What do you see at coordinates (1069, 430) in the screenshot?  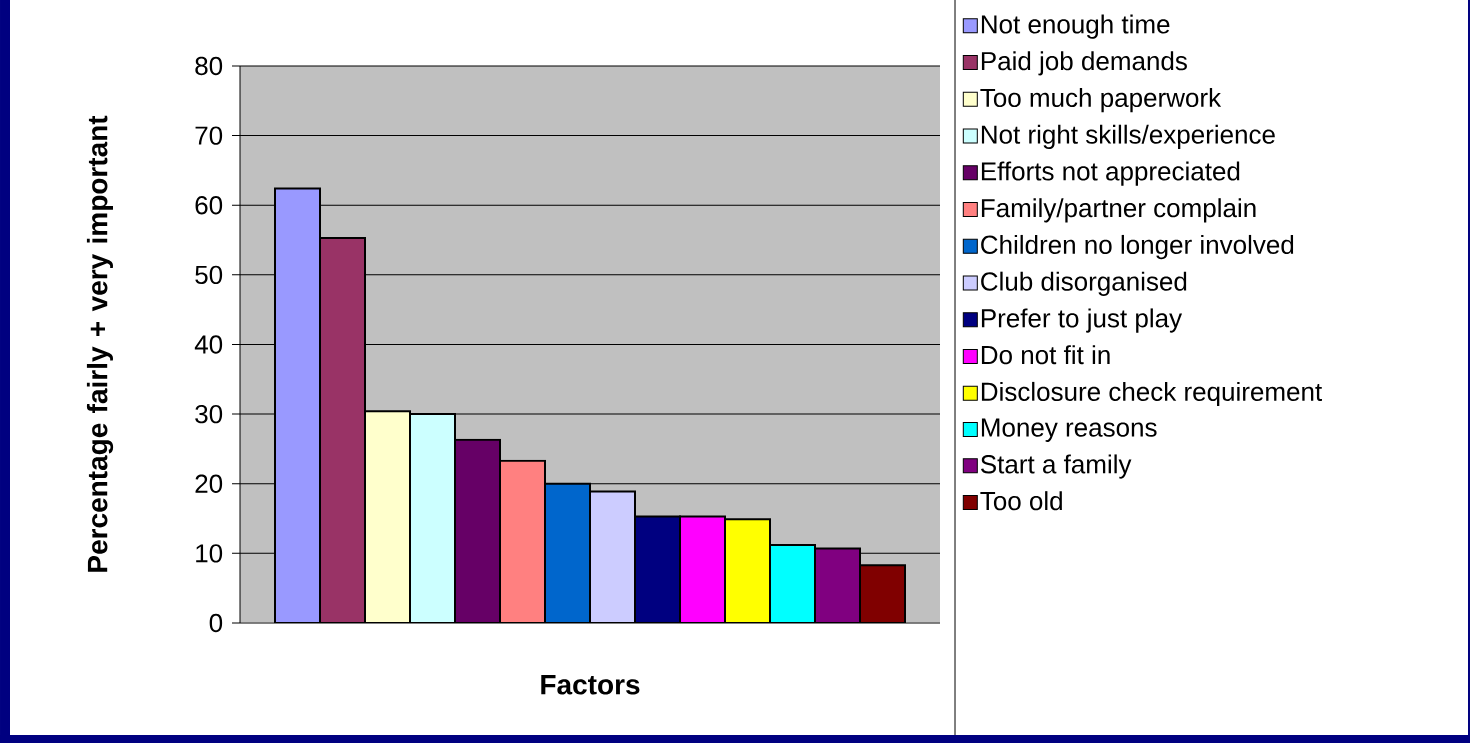 I see `legend-label: Money reasons` at bounding box center [1069, 430].